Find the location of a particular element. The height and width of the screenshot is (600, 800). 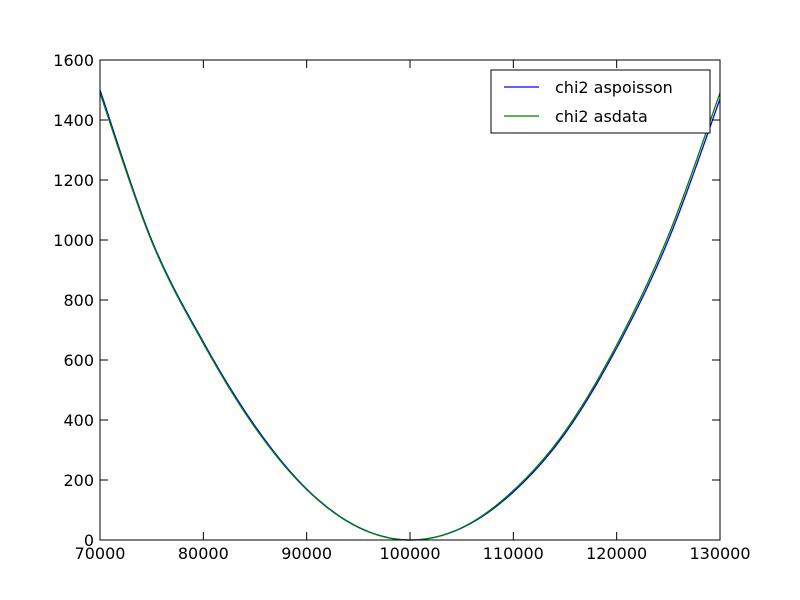

y-tick-label: 600 is located at coordinates (78, 360).